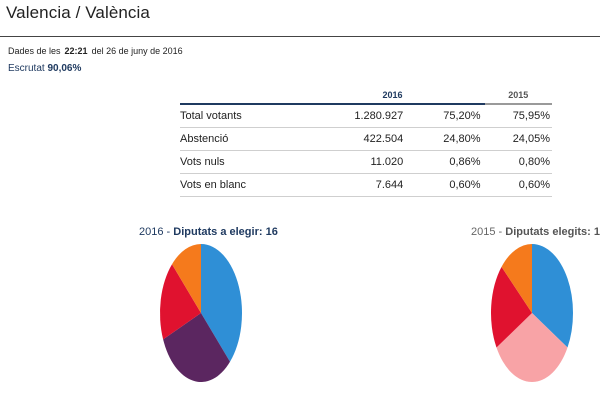 The height and width of the screenshot is (400, 600). What do you see at coordinates (518, 116) in the screenshot?
I see `row-pct-2015: 75,95%` at bounding box center [518, 116].